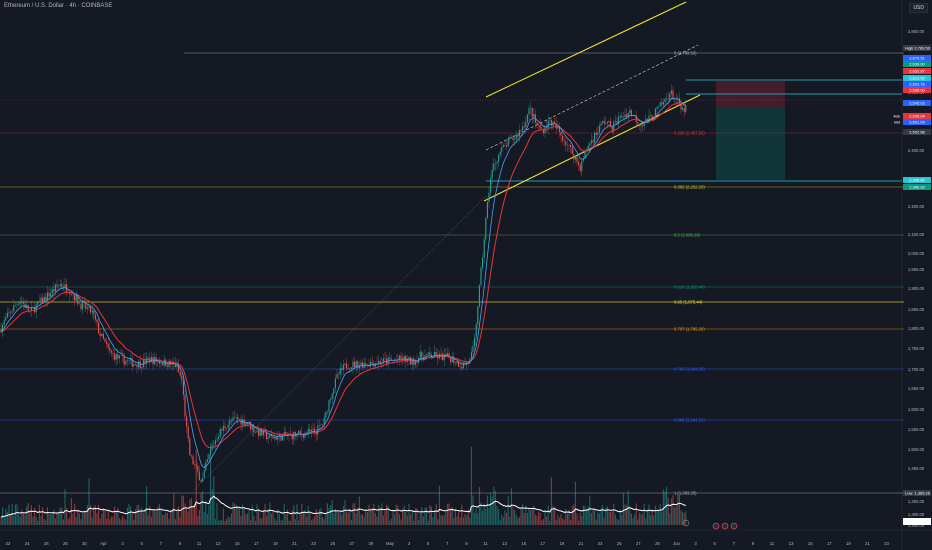 The image size is (932, 550). What do you see at coordinates (810, 543) in the screenshot?
I see `time-tick-label: 15` at bounding box center [810, 543].